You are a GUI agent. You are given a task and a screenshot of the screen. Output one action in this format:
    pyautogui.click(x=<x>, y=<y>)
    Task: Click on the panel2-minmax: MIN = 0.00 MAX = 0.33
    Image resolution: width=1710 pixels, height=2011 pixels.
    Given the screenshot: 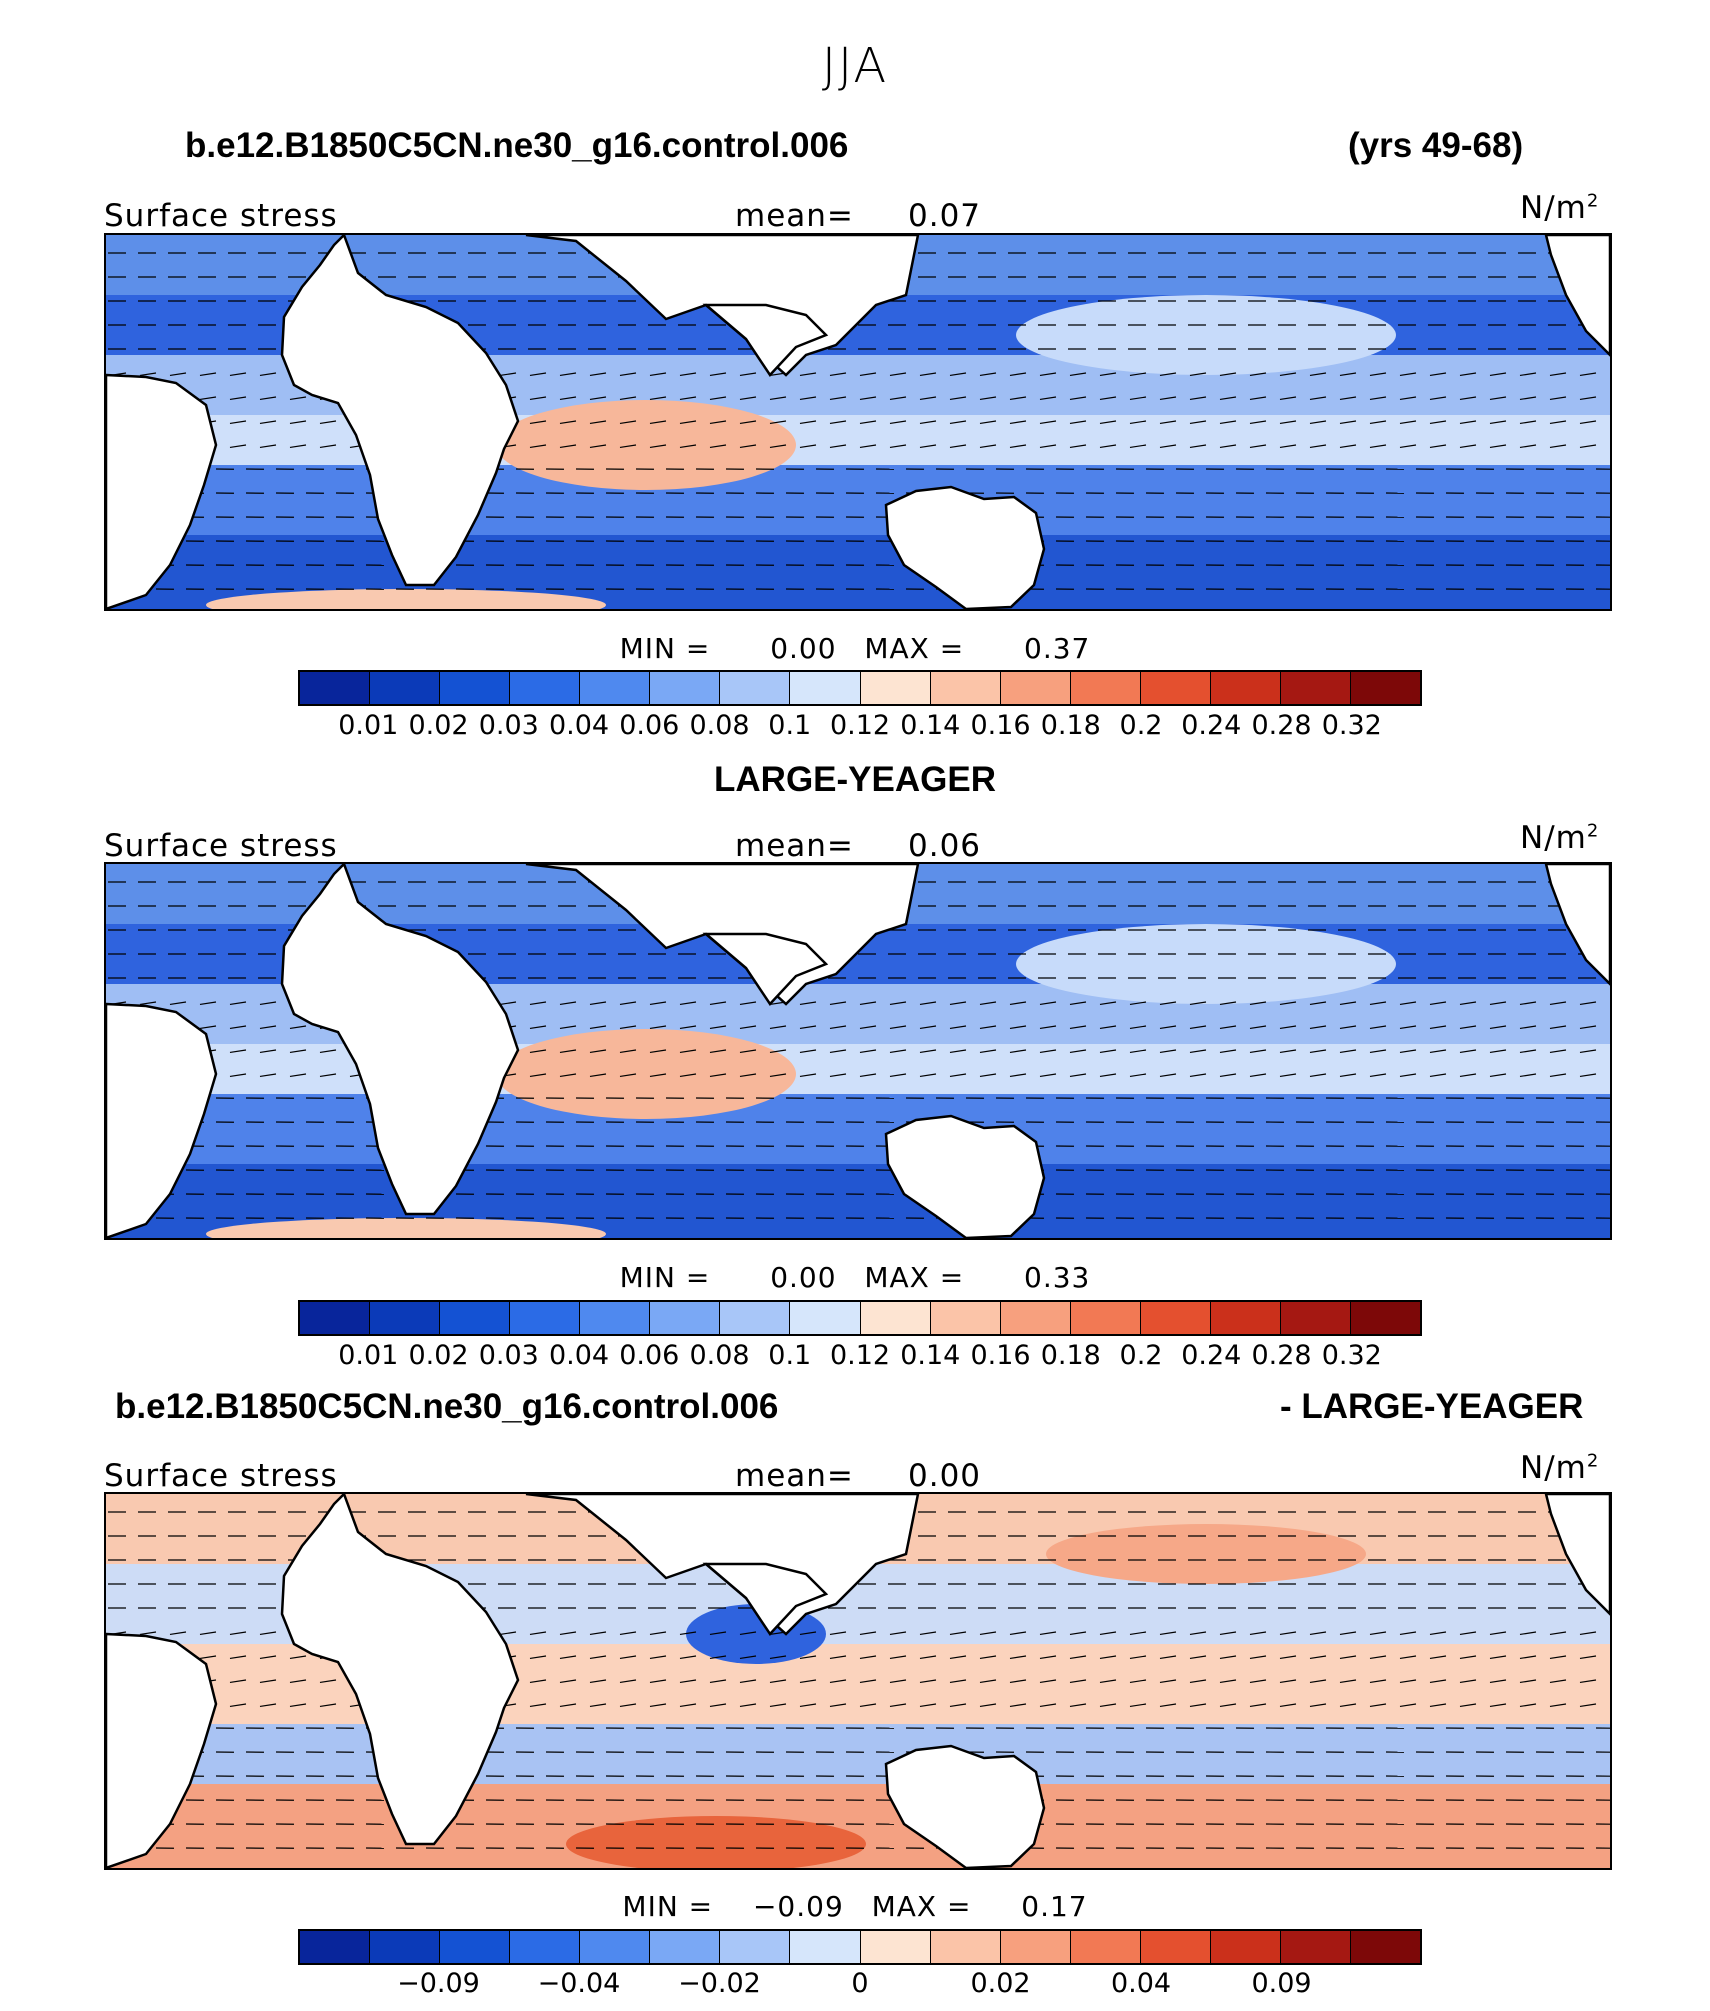 What is the action you would take?
    pyautogui.click(x=855, y=1277)
    